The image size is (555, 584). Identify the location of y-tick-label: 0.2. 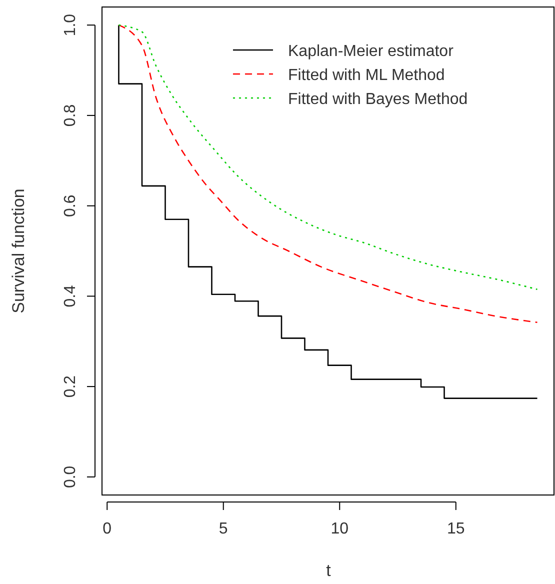
(70, 386).